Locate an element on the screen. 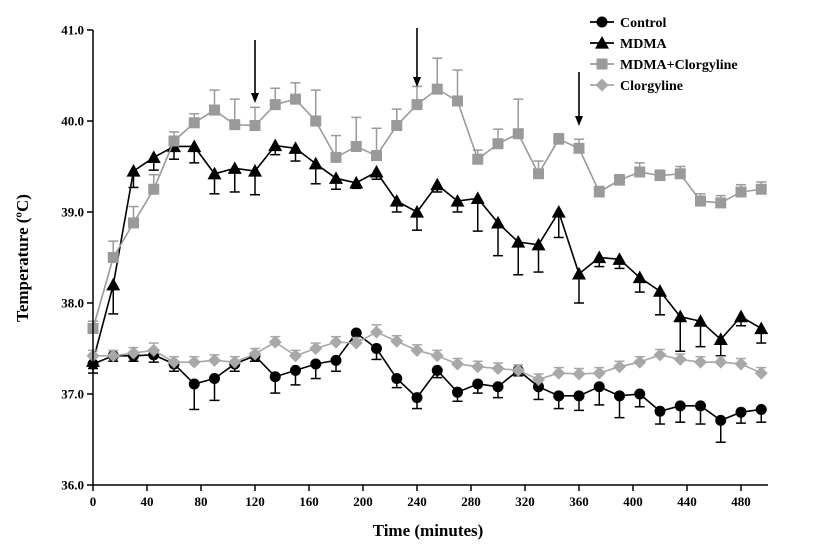  x-tick-label: 160 is located at coordinates (309, 501).